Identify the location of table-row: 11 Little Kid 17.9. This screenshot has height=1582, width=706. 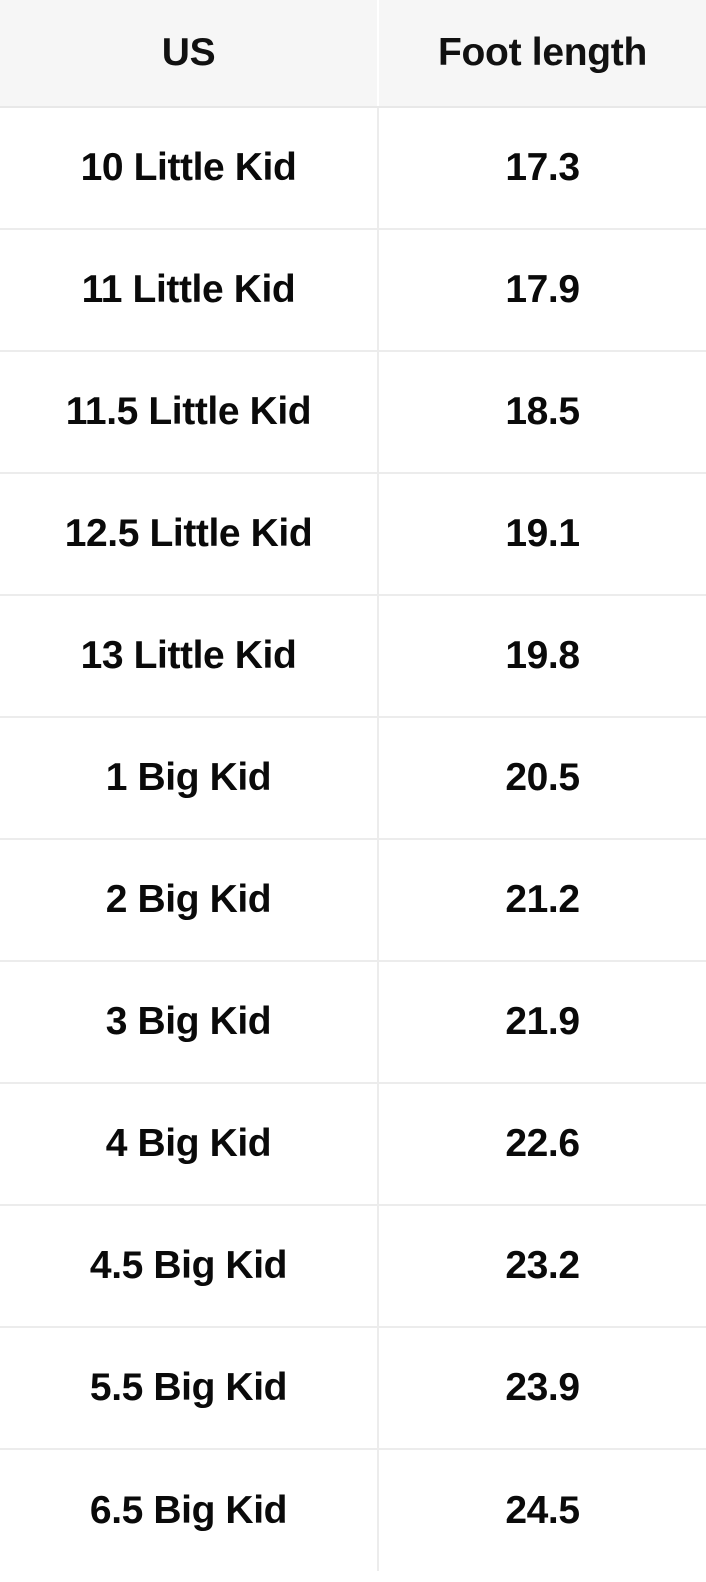
(353, 290).